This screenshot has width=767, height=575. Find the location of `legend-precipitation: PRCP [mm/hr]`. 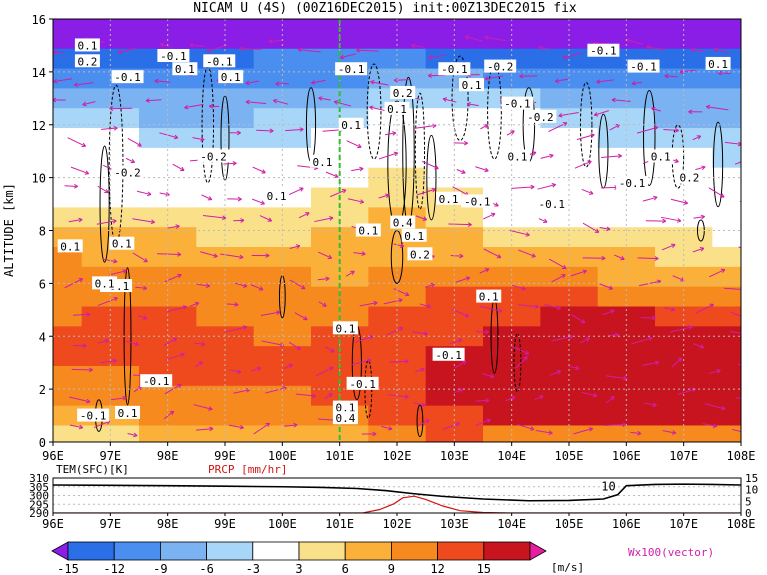

legend-precipitation: PRCP [mm/hr] is located at coordinates (247, 469).